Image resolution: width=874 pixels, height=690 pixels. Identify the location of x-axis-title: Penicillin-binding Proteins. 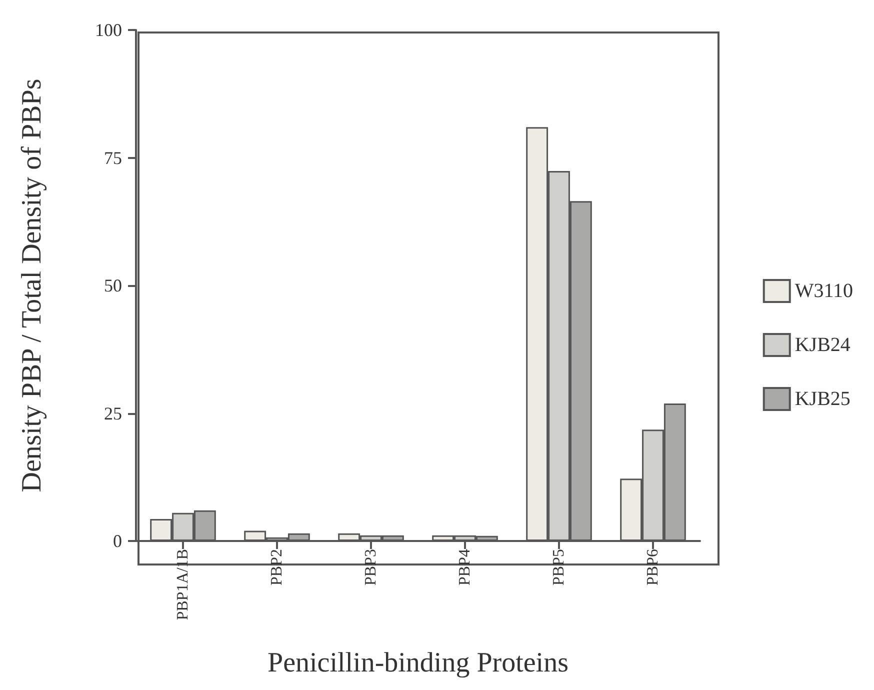
(418, 663).